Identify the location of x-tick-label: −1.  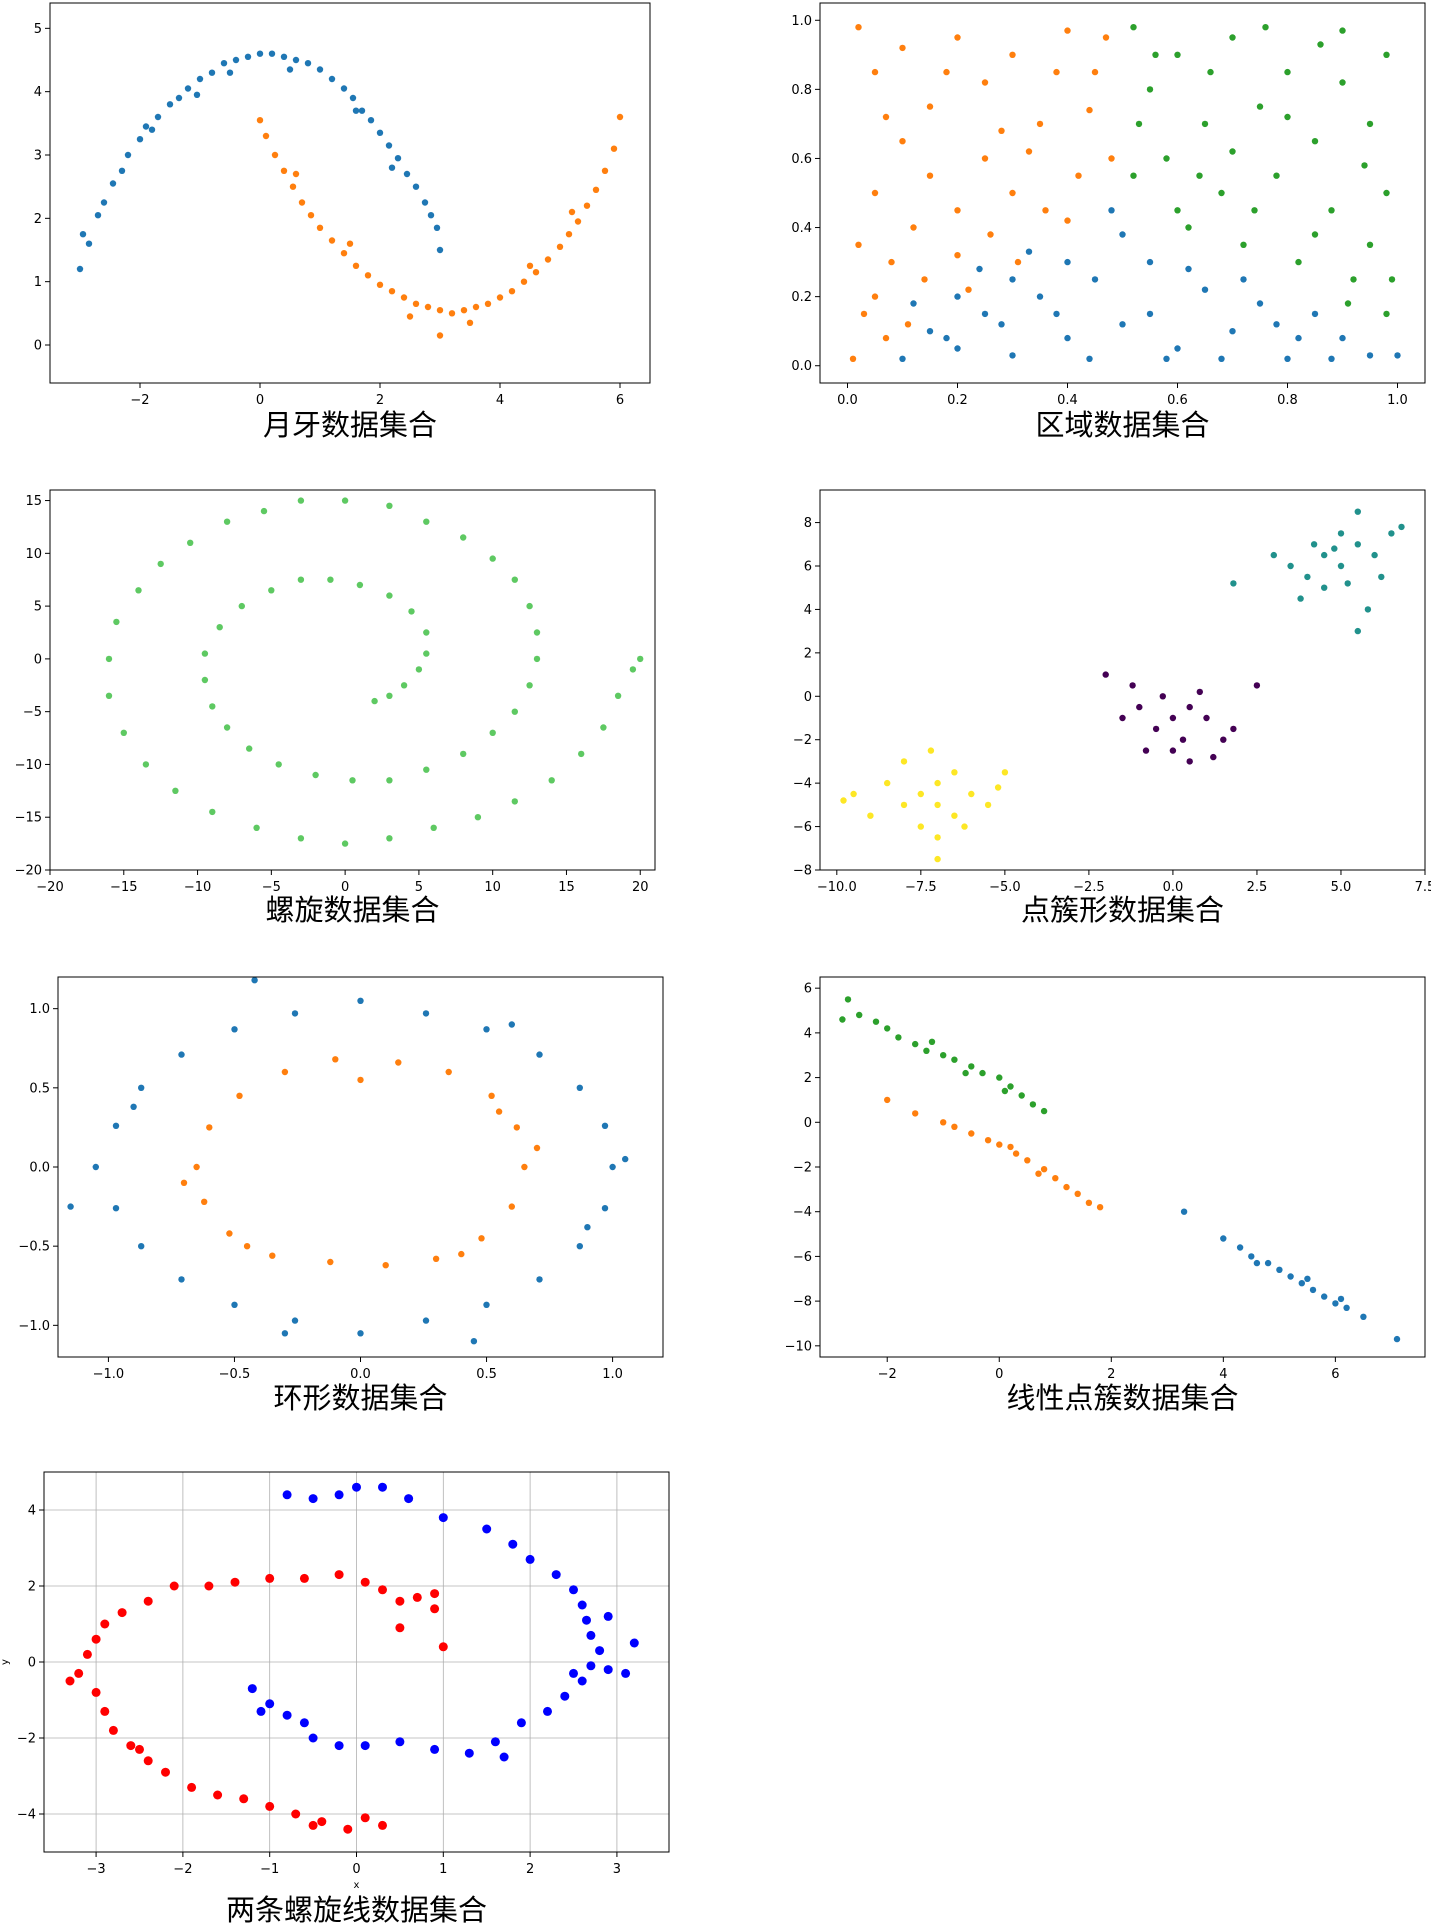
(269, 1869).